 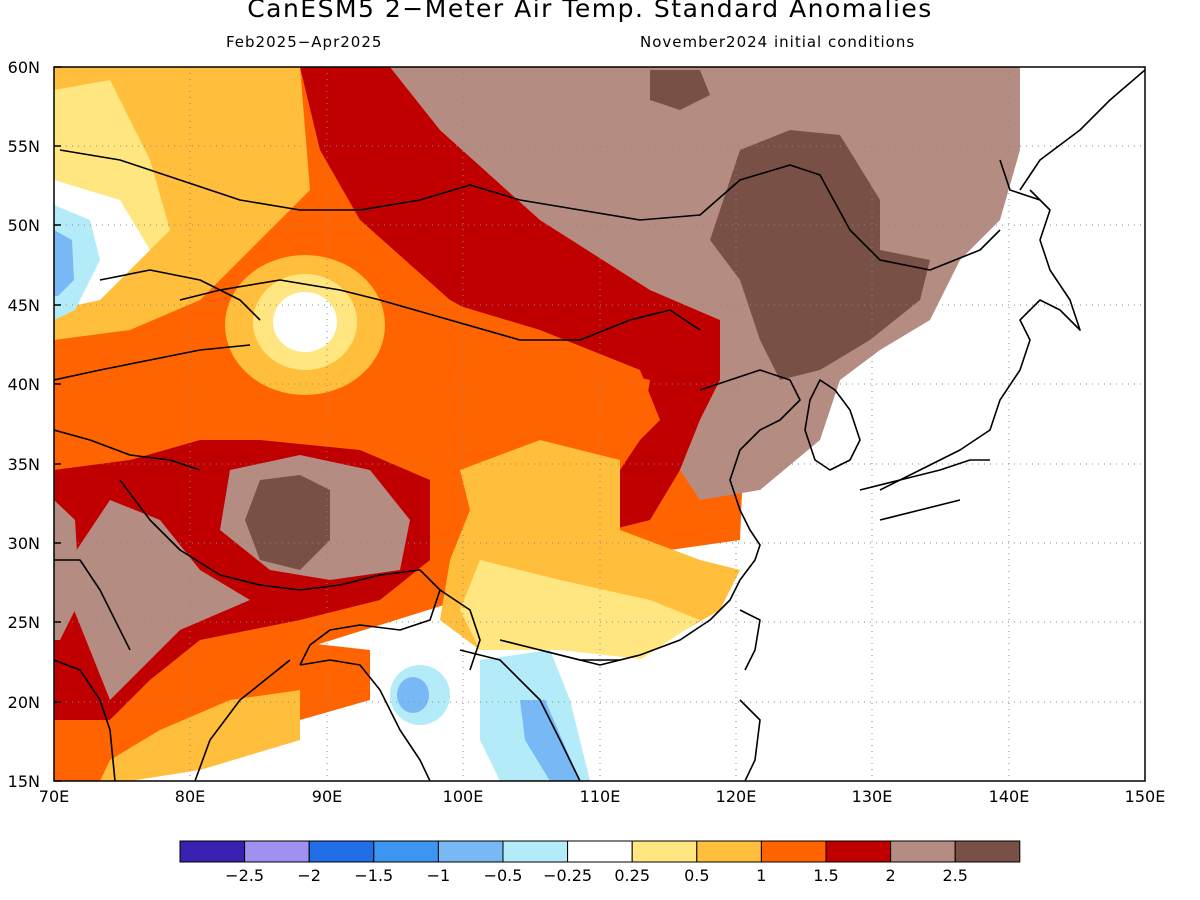 I want to click on anomaly-region-3-tibet, so click(x=287, y=522).